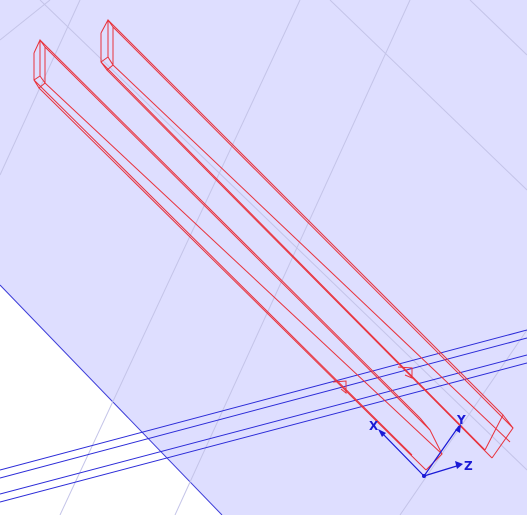 The image size is (527, 515). I want to click on y-axis-line, so click(441, 451).